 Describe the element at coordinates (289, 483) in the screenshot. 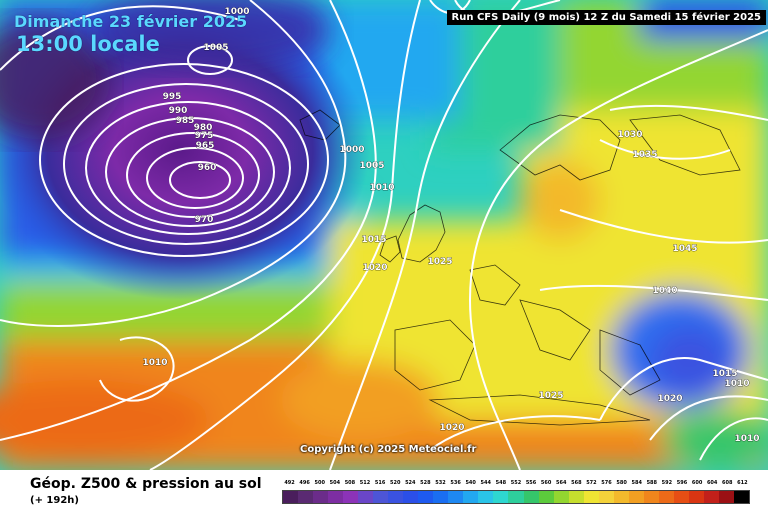

I see `legend-value: 492` at that location.